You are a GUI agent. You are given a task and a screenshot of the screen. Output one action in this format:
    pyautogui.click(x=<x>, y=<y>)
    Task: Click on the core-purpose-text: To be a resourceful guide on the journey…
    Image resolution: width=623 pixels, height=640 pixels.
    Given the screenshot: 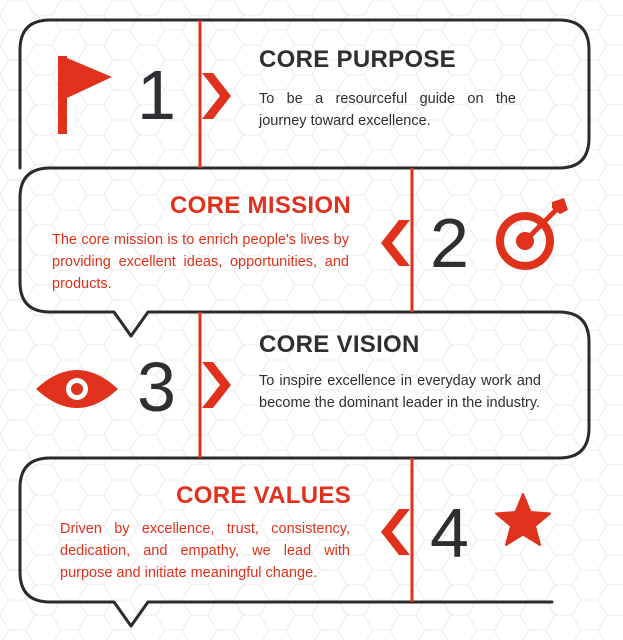 What is the action you would take?
    pyautogui.click(x=387, y=110)
    